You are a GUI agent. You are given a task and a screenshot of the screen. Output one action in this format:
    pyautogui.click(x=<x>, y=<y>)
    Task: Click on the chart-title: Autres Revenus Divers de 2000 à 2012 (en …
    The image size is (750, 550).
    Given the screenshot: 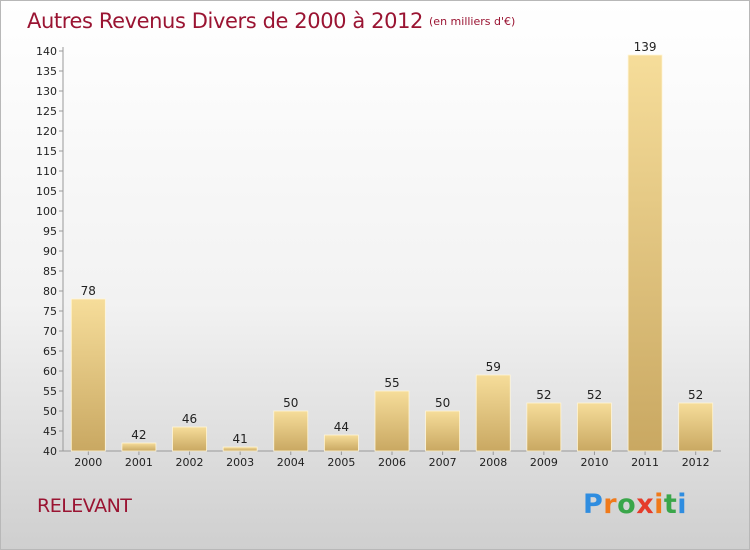 What is the action you would take?
    pyautogui.click(x=271, y=21)
    